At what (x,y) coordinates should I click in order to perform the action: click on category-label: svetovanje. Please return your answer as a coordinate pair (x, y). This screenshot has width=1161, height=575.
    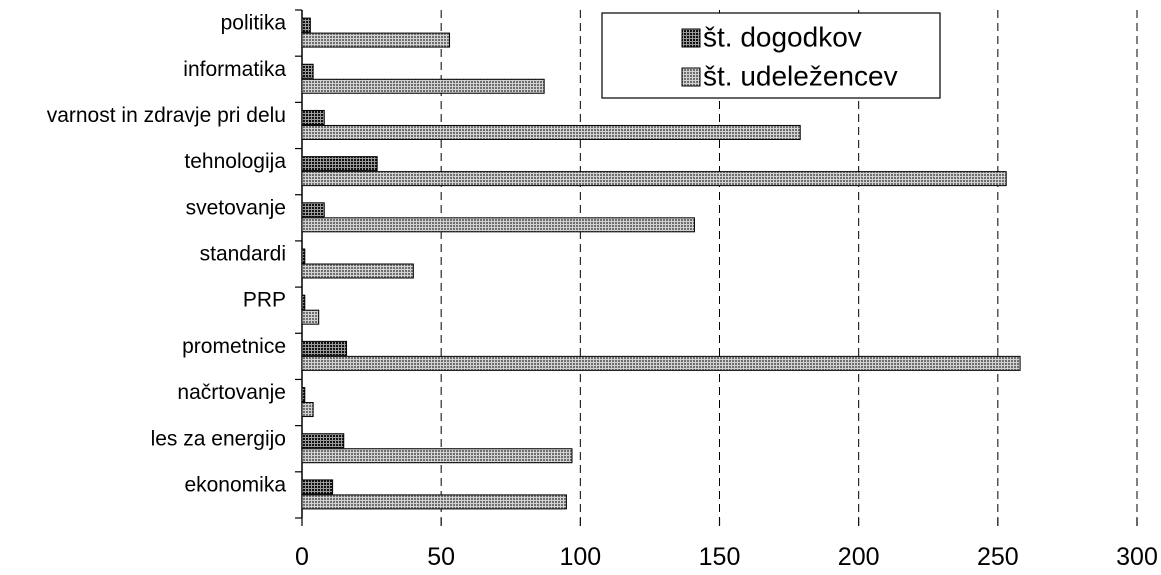
    Looking at the image, I should click on (236, 207).